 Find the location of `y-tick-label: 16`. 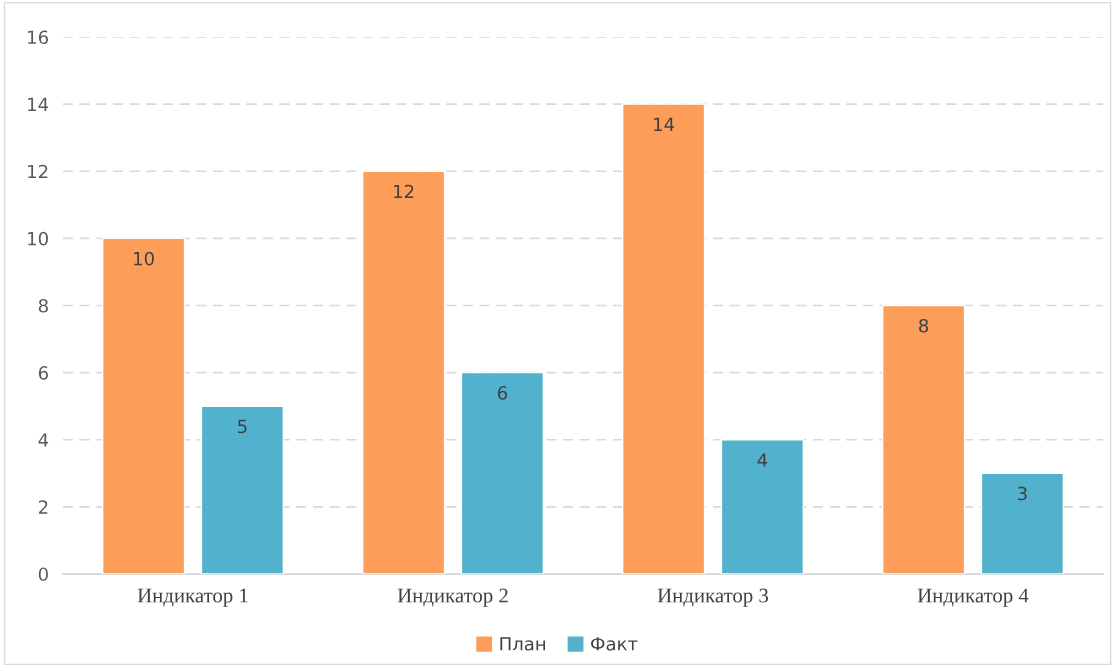

y-tick-label: 16 is located at coordinates (38, 37).